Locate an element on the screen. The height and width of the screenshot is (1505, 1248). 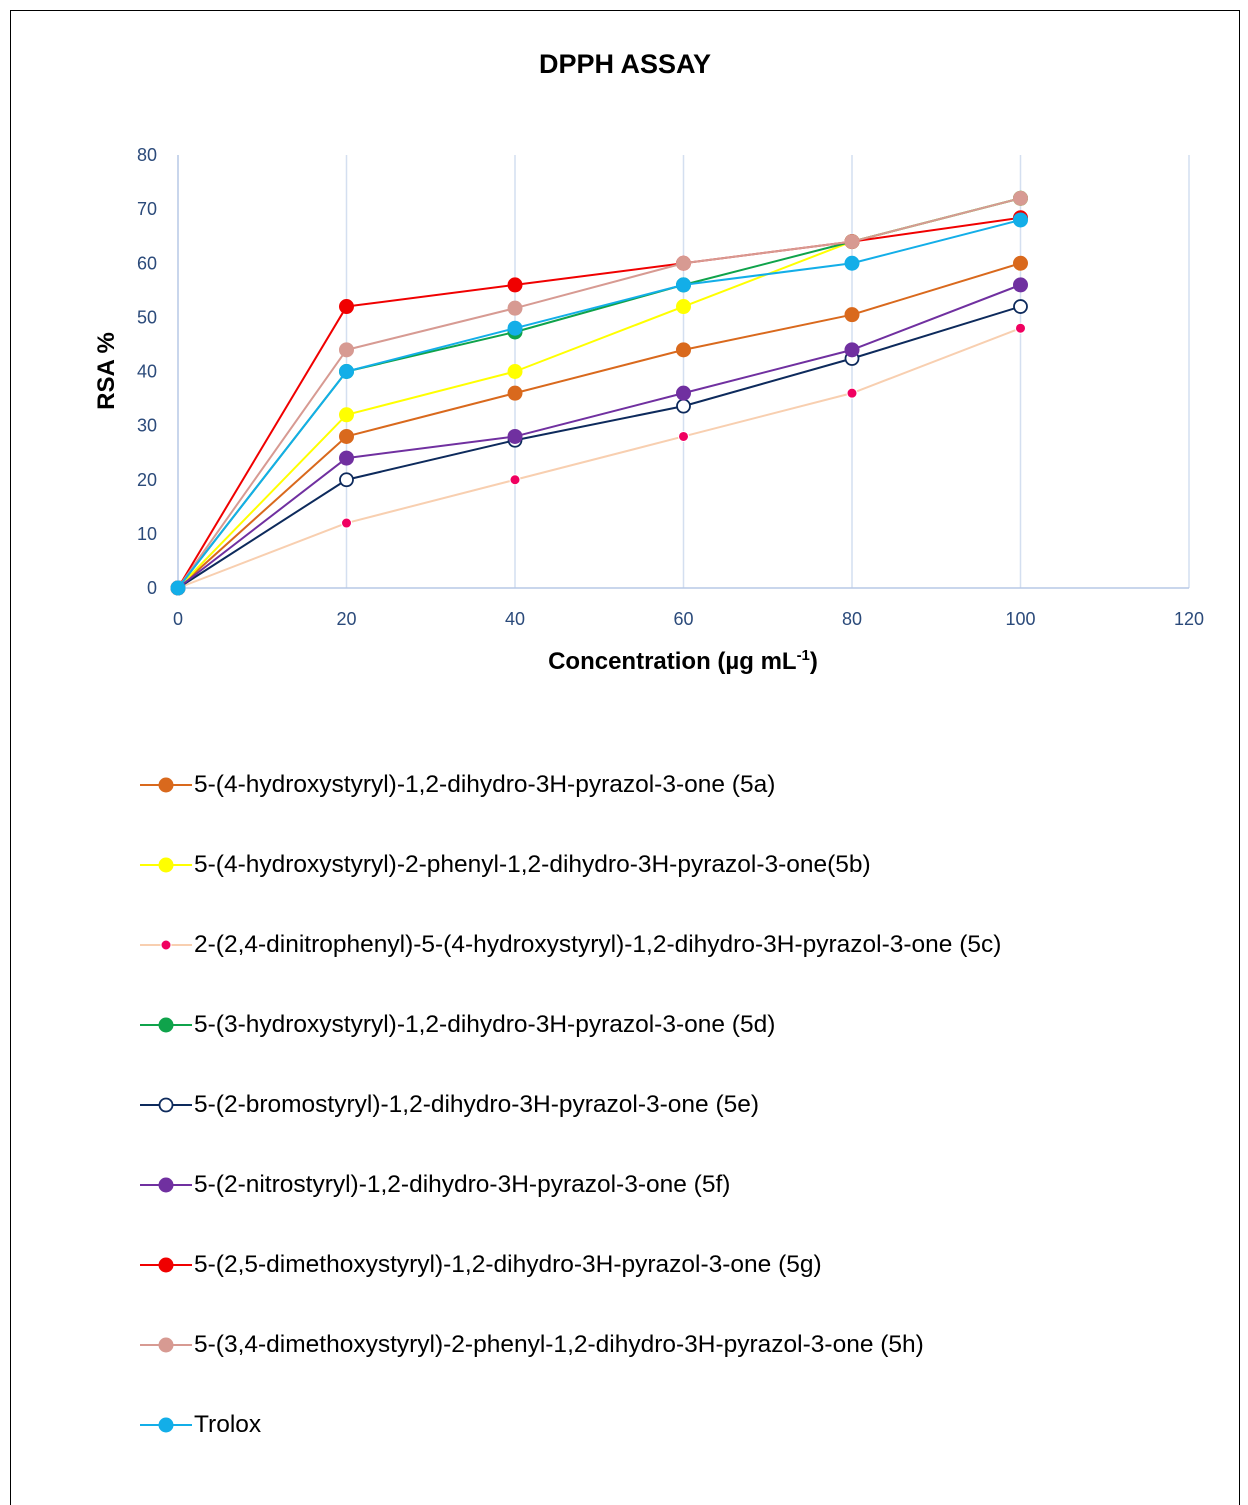
x-axis-title-sup: -1 is located at coordinates (803, 655).